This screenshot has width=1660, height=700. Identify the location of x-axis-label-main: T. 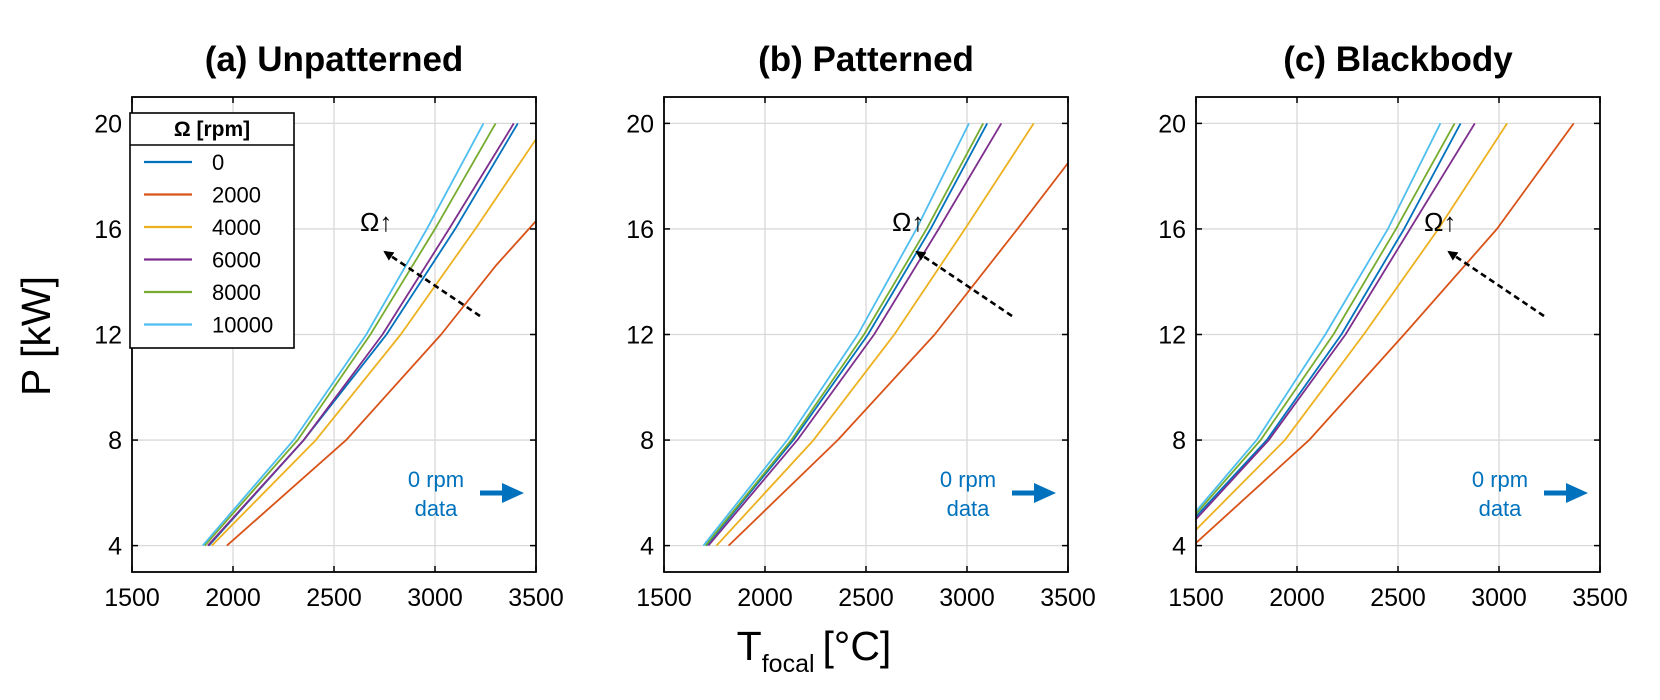
(749, 646).